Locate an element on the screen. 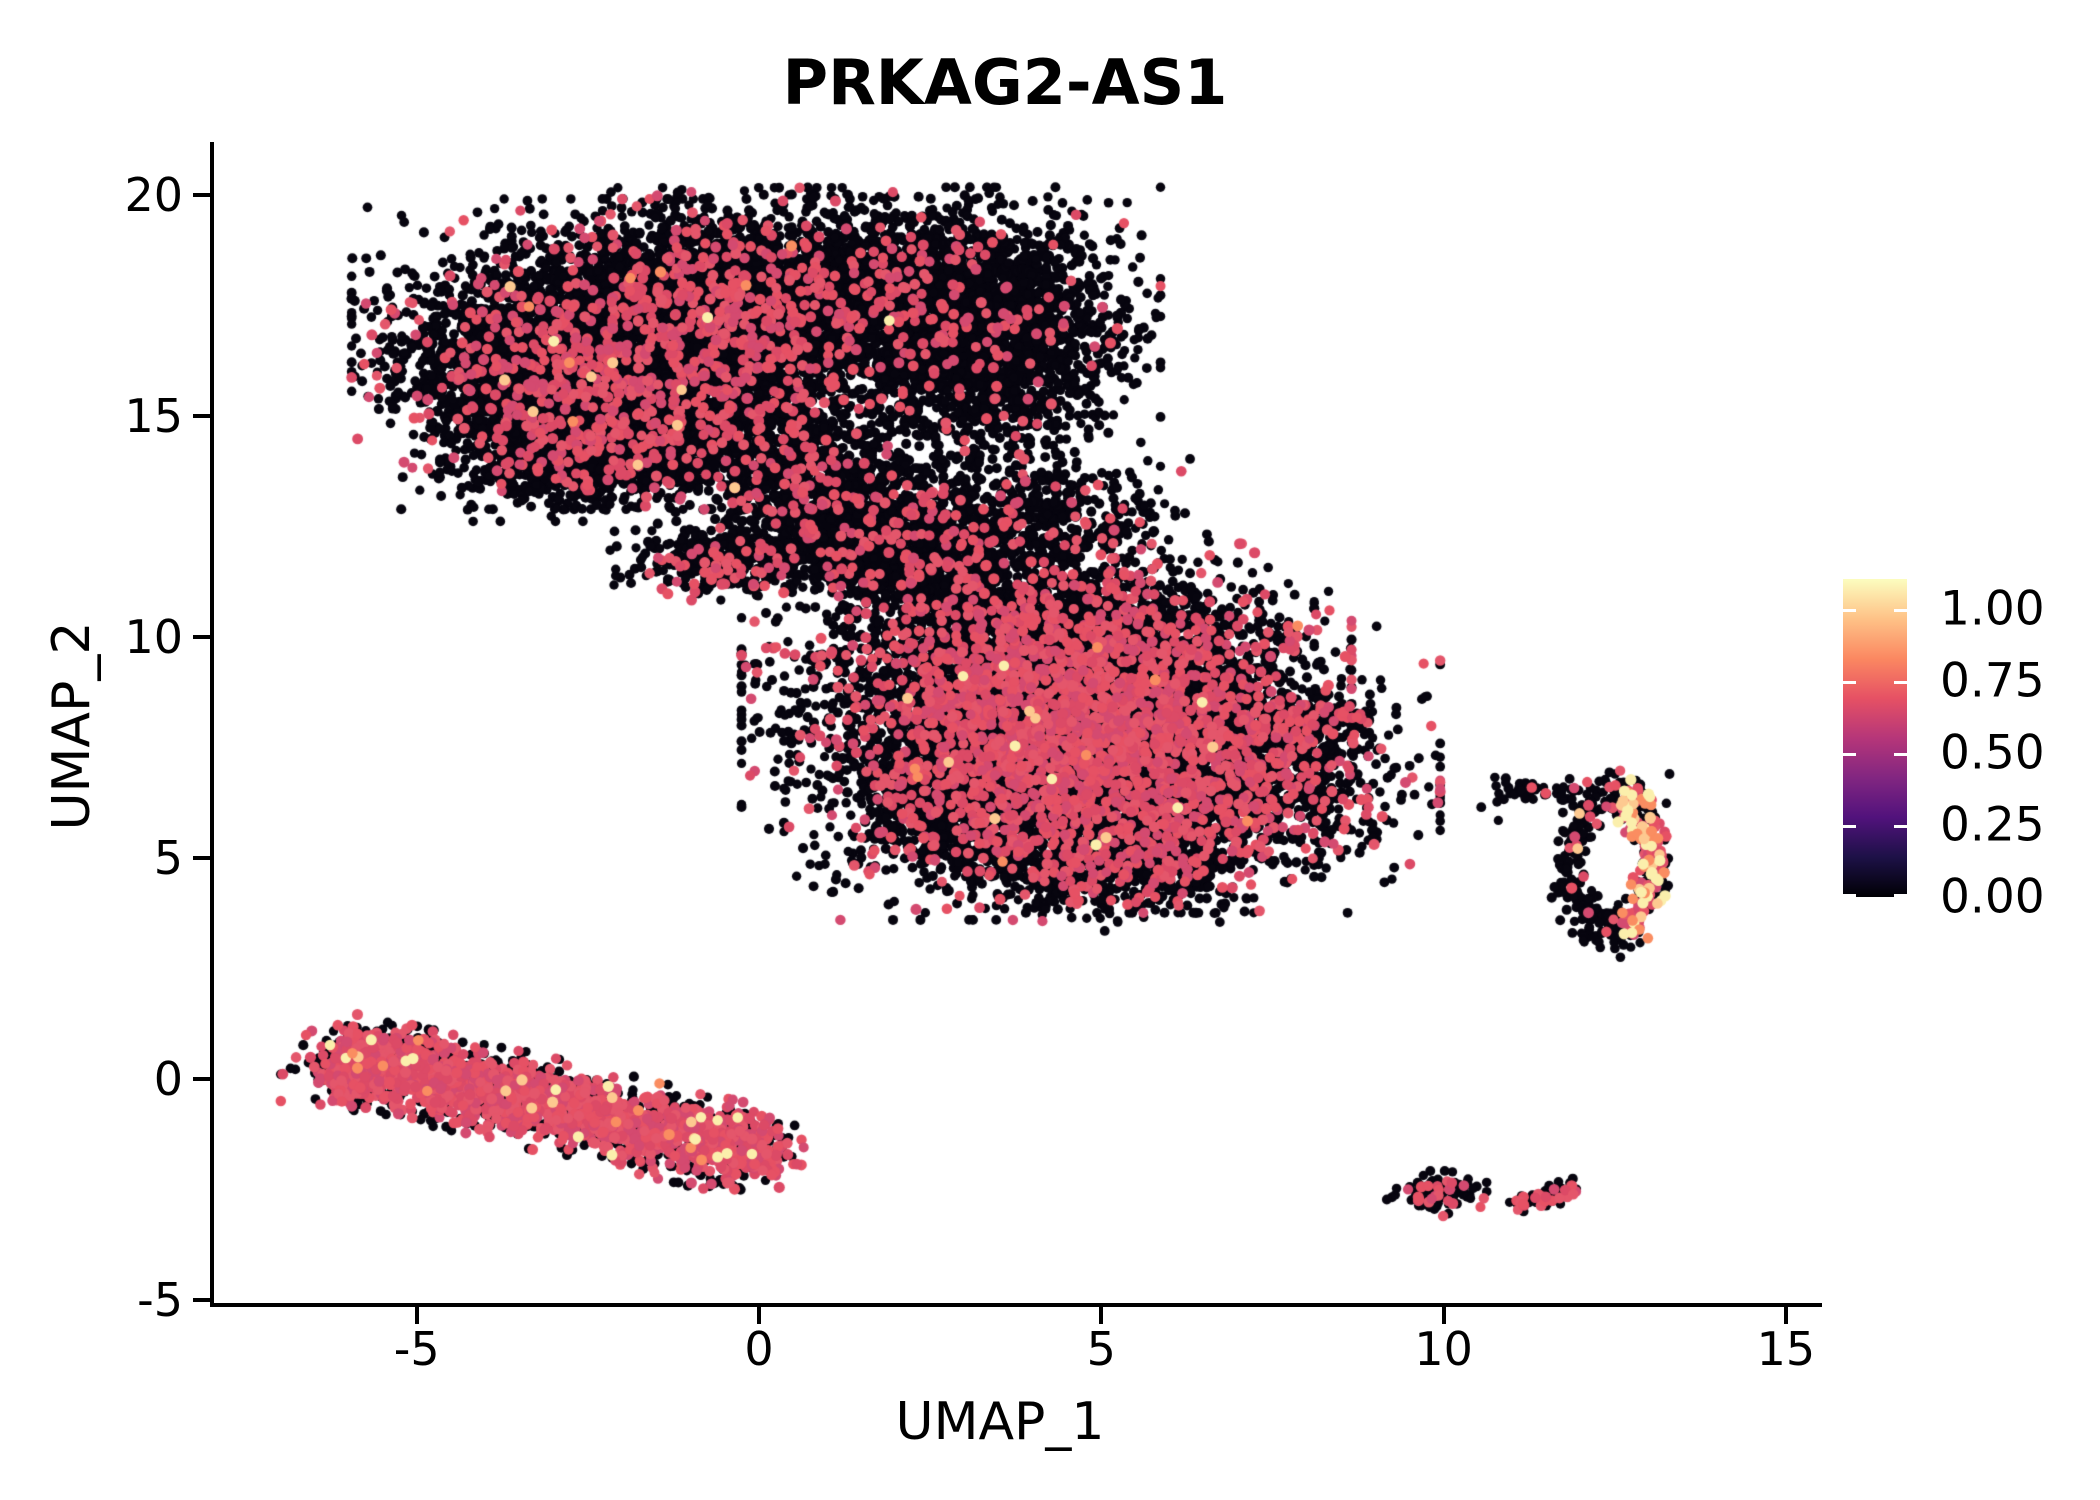 The width and height of the screenshot is (2100, 1500). colorbar-tick-label: 0.50 is located at coordinates (1992, 753).